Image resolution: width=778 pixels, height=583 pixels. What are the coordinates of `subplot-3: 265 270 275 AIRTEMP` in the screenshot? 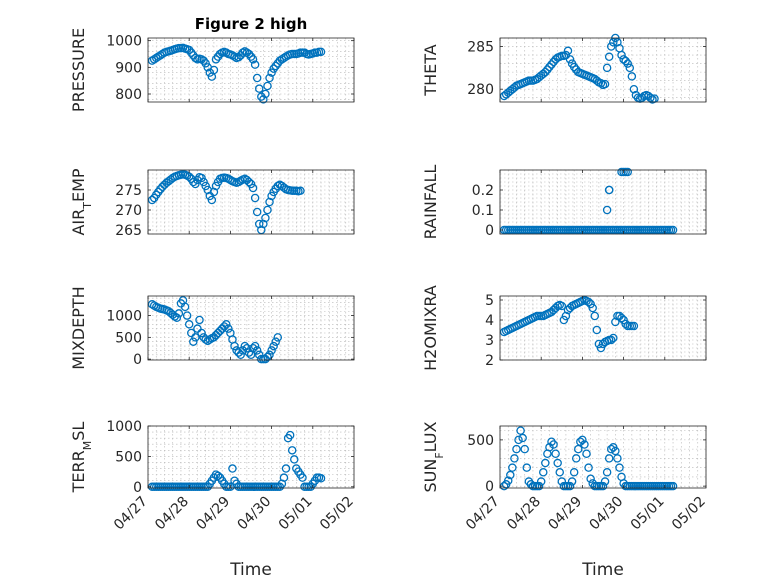 It's located at (212, 203).